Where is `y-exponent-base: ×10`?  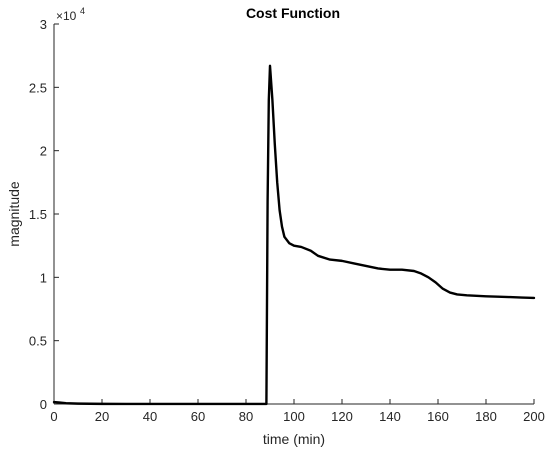 y-exponent-base: ×10 is located at coordinates (66, 16).